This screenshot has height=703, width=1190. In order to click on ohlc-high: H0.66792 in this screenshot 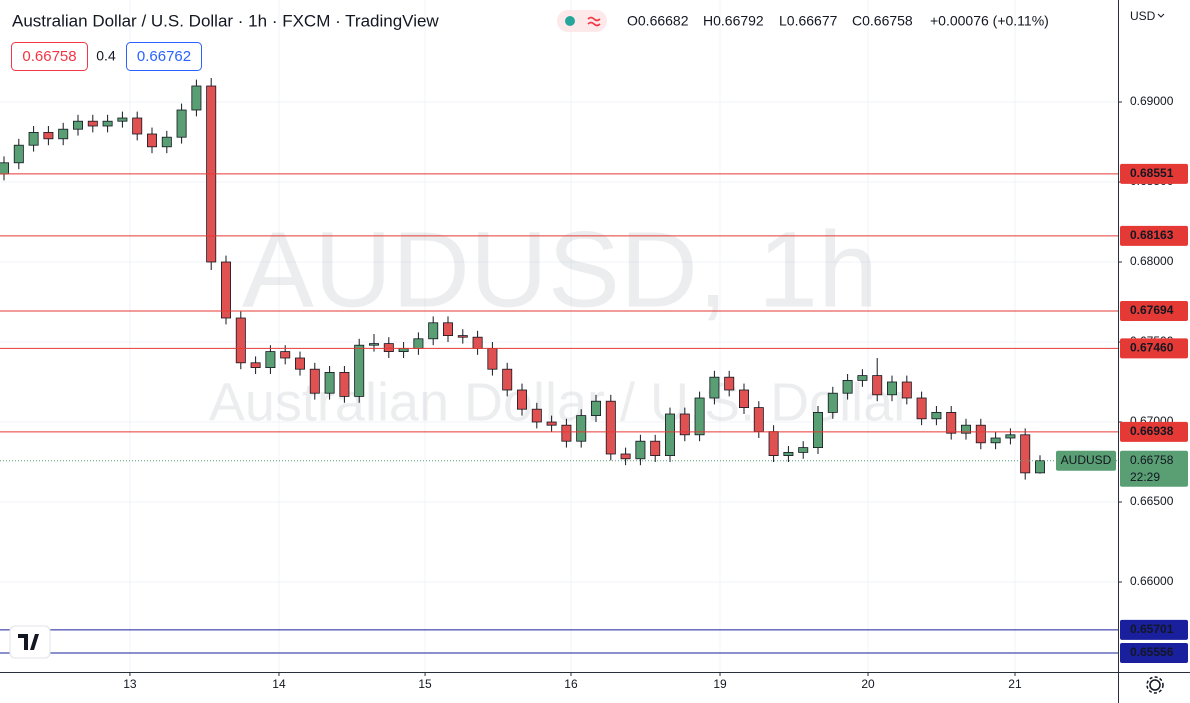, I will do `click(733, 21)`.